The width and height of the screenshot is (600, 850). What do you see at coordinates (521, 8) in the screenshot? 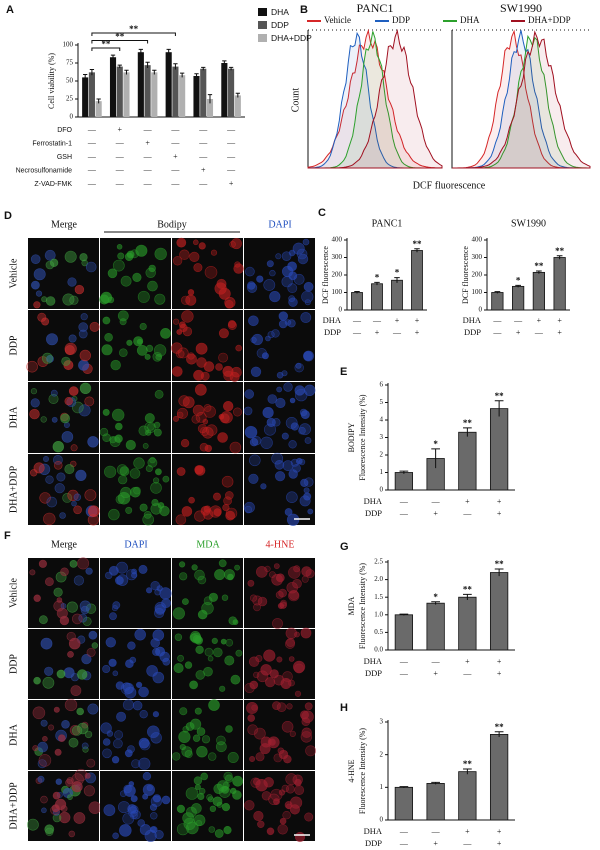
I see `subplot-title: SW1990` at bounding box center [521, 8].